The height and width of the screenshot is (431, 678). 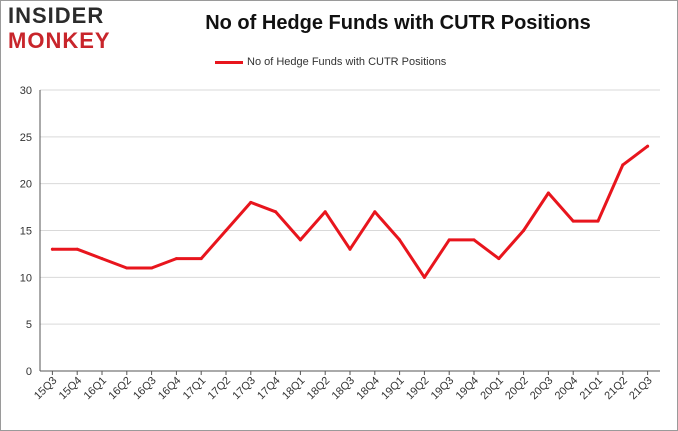 What do you see at coordinates (319, 389) in the screenshot?
I see `x-tick-label: 18Q2` at bounding box center [319, 389].